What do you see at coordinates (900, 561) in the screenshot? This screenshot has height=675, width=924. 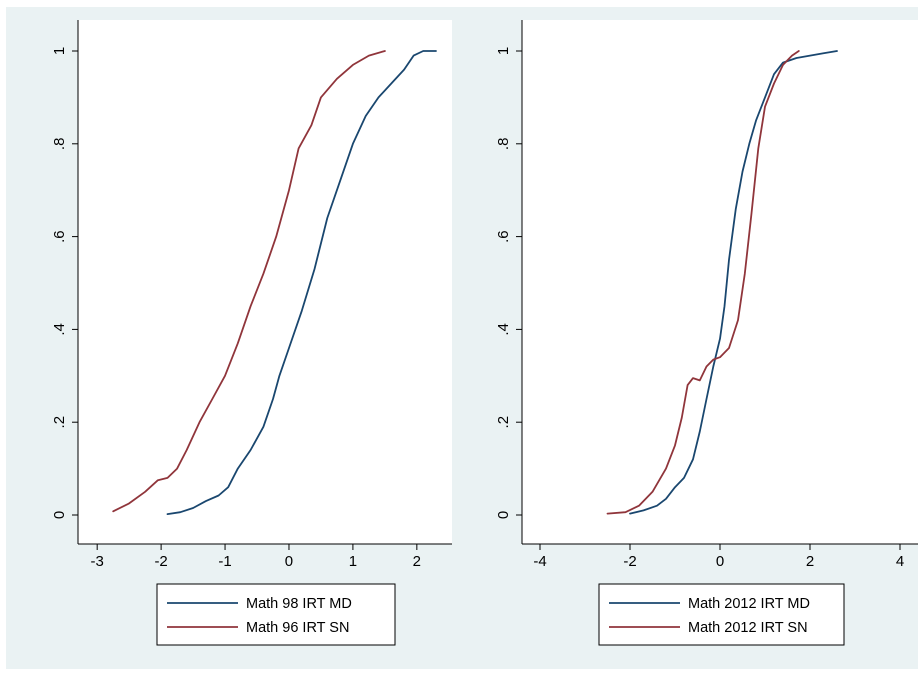 I see `x-tick-label: 4` at bounding box center [900, 561].